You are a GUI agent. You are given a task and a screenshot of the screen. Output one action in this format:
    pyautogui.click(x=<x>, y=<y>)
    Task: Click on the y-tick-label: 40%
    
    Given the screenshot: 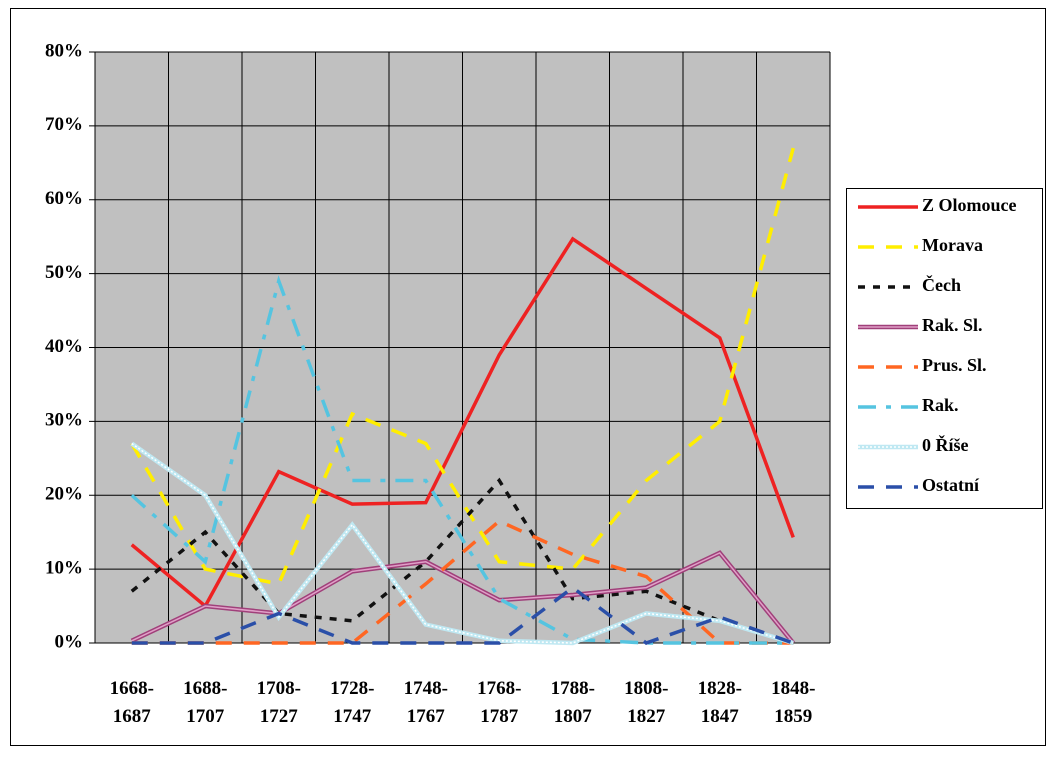 What is the action you would take?
    pyautogui.click(x=64, y=346)
    